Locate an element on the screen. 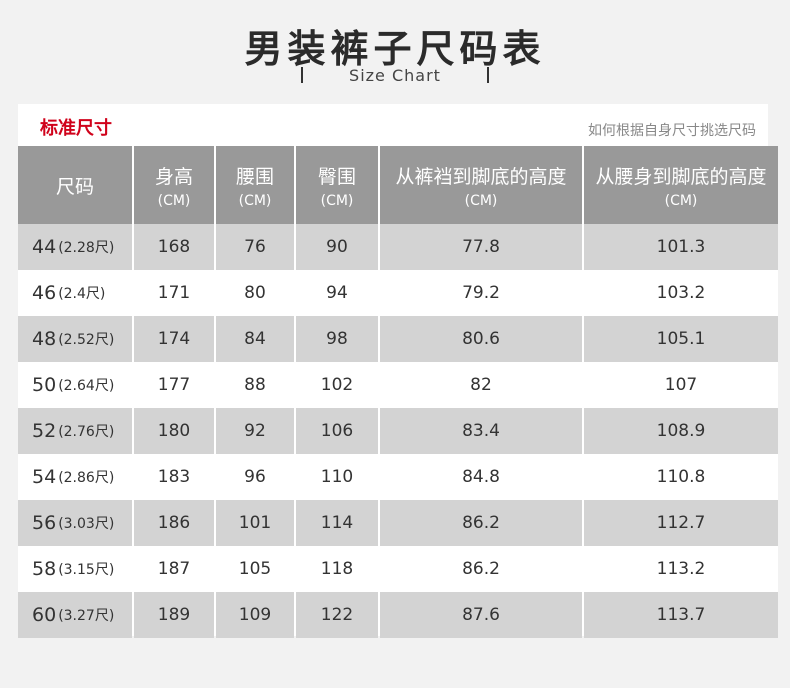 Image resolution: width=790 pixels, height=688 pixels. table-cell-size: 46 (2.4尺) is located at coordinates (75, 293).